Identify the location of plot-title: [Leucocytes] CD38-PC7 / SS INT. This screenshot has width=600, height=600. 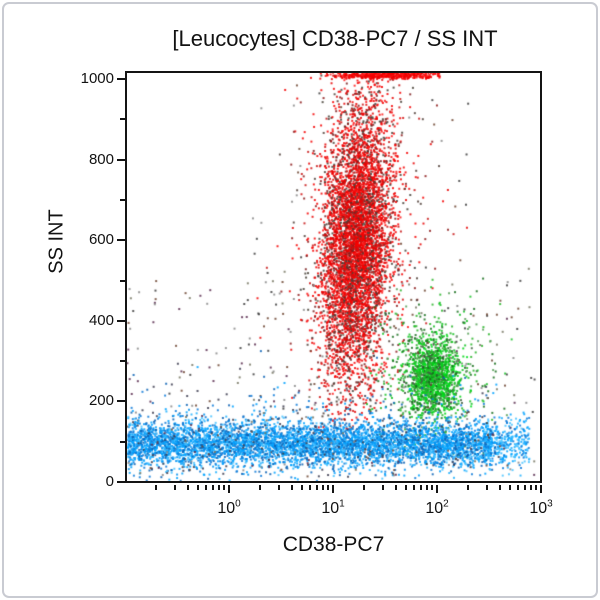
(335, 38).